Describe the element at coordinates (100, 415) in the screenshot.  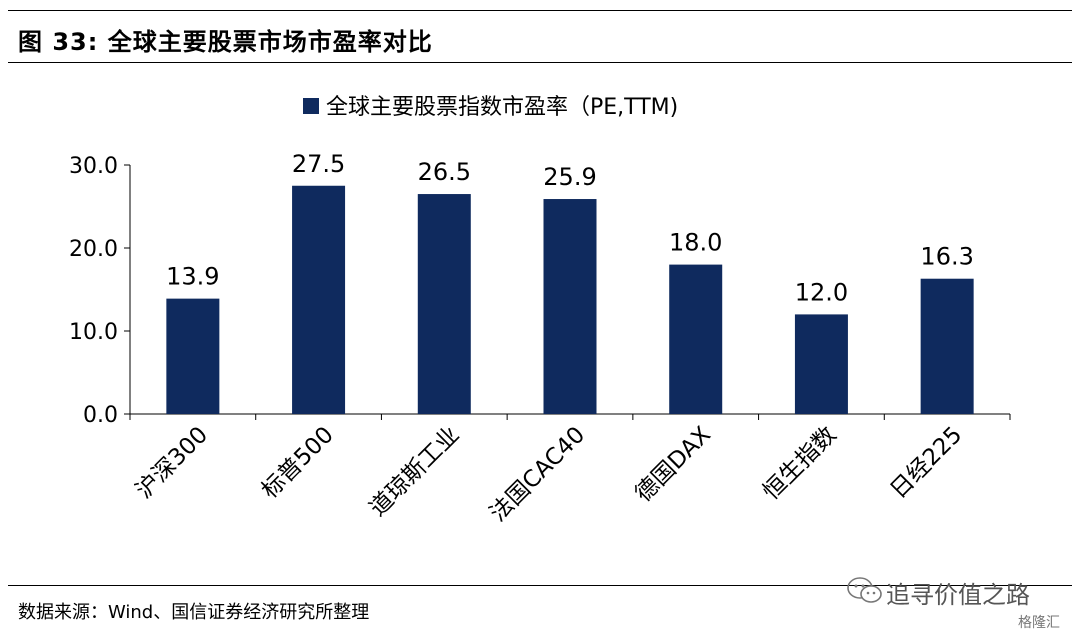
I see `y-tick-label: 0.0` at that location.